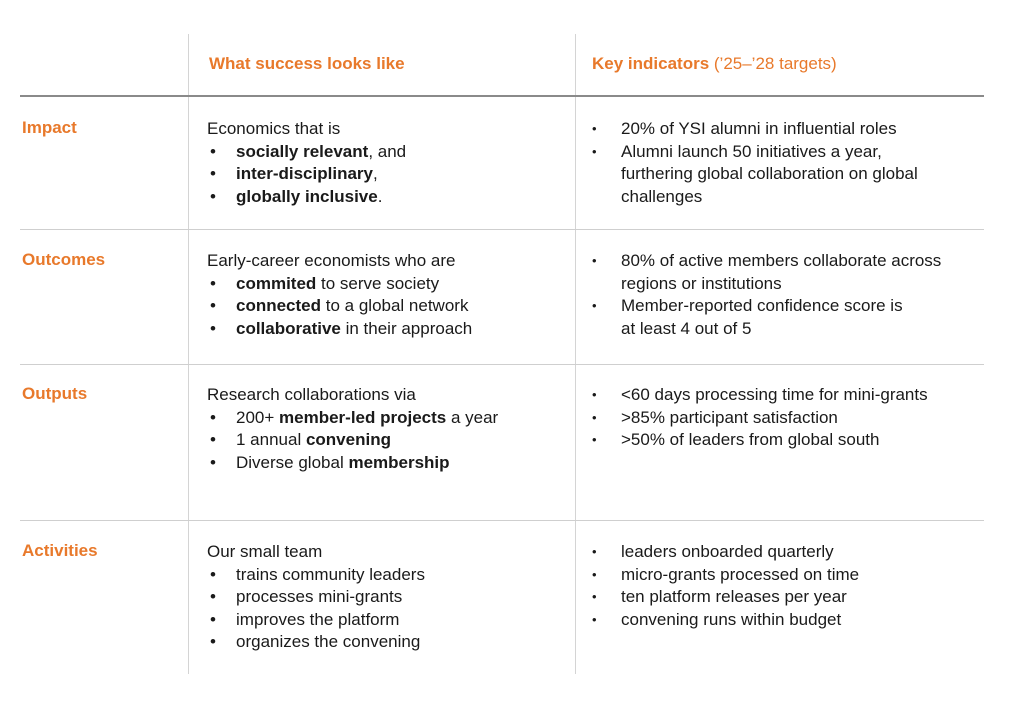  What do you see at coordinates (339, 305) in the screenshot?
I see `list-item: • connected to a global network` at bounding box center [339, 305].